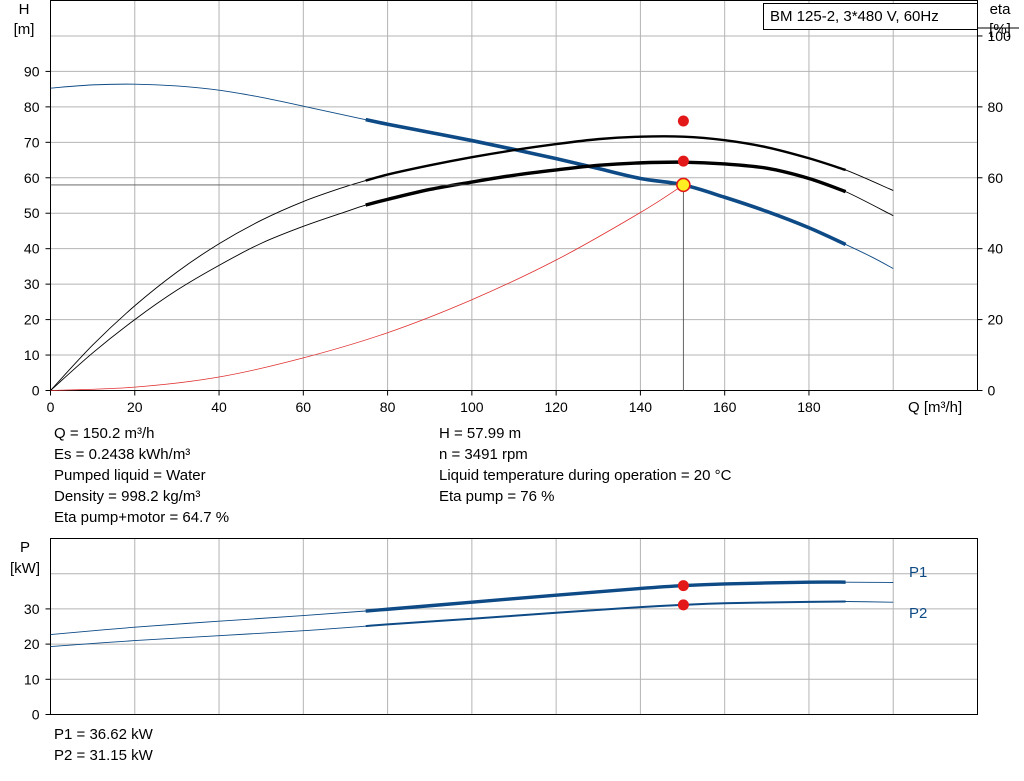  What do you see at coordinates (32, 107) in the screenshot?
I see `tick-label-y: 80` at bounding box center [32, 107].